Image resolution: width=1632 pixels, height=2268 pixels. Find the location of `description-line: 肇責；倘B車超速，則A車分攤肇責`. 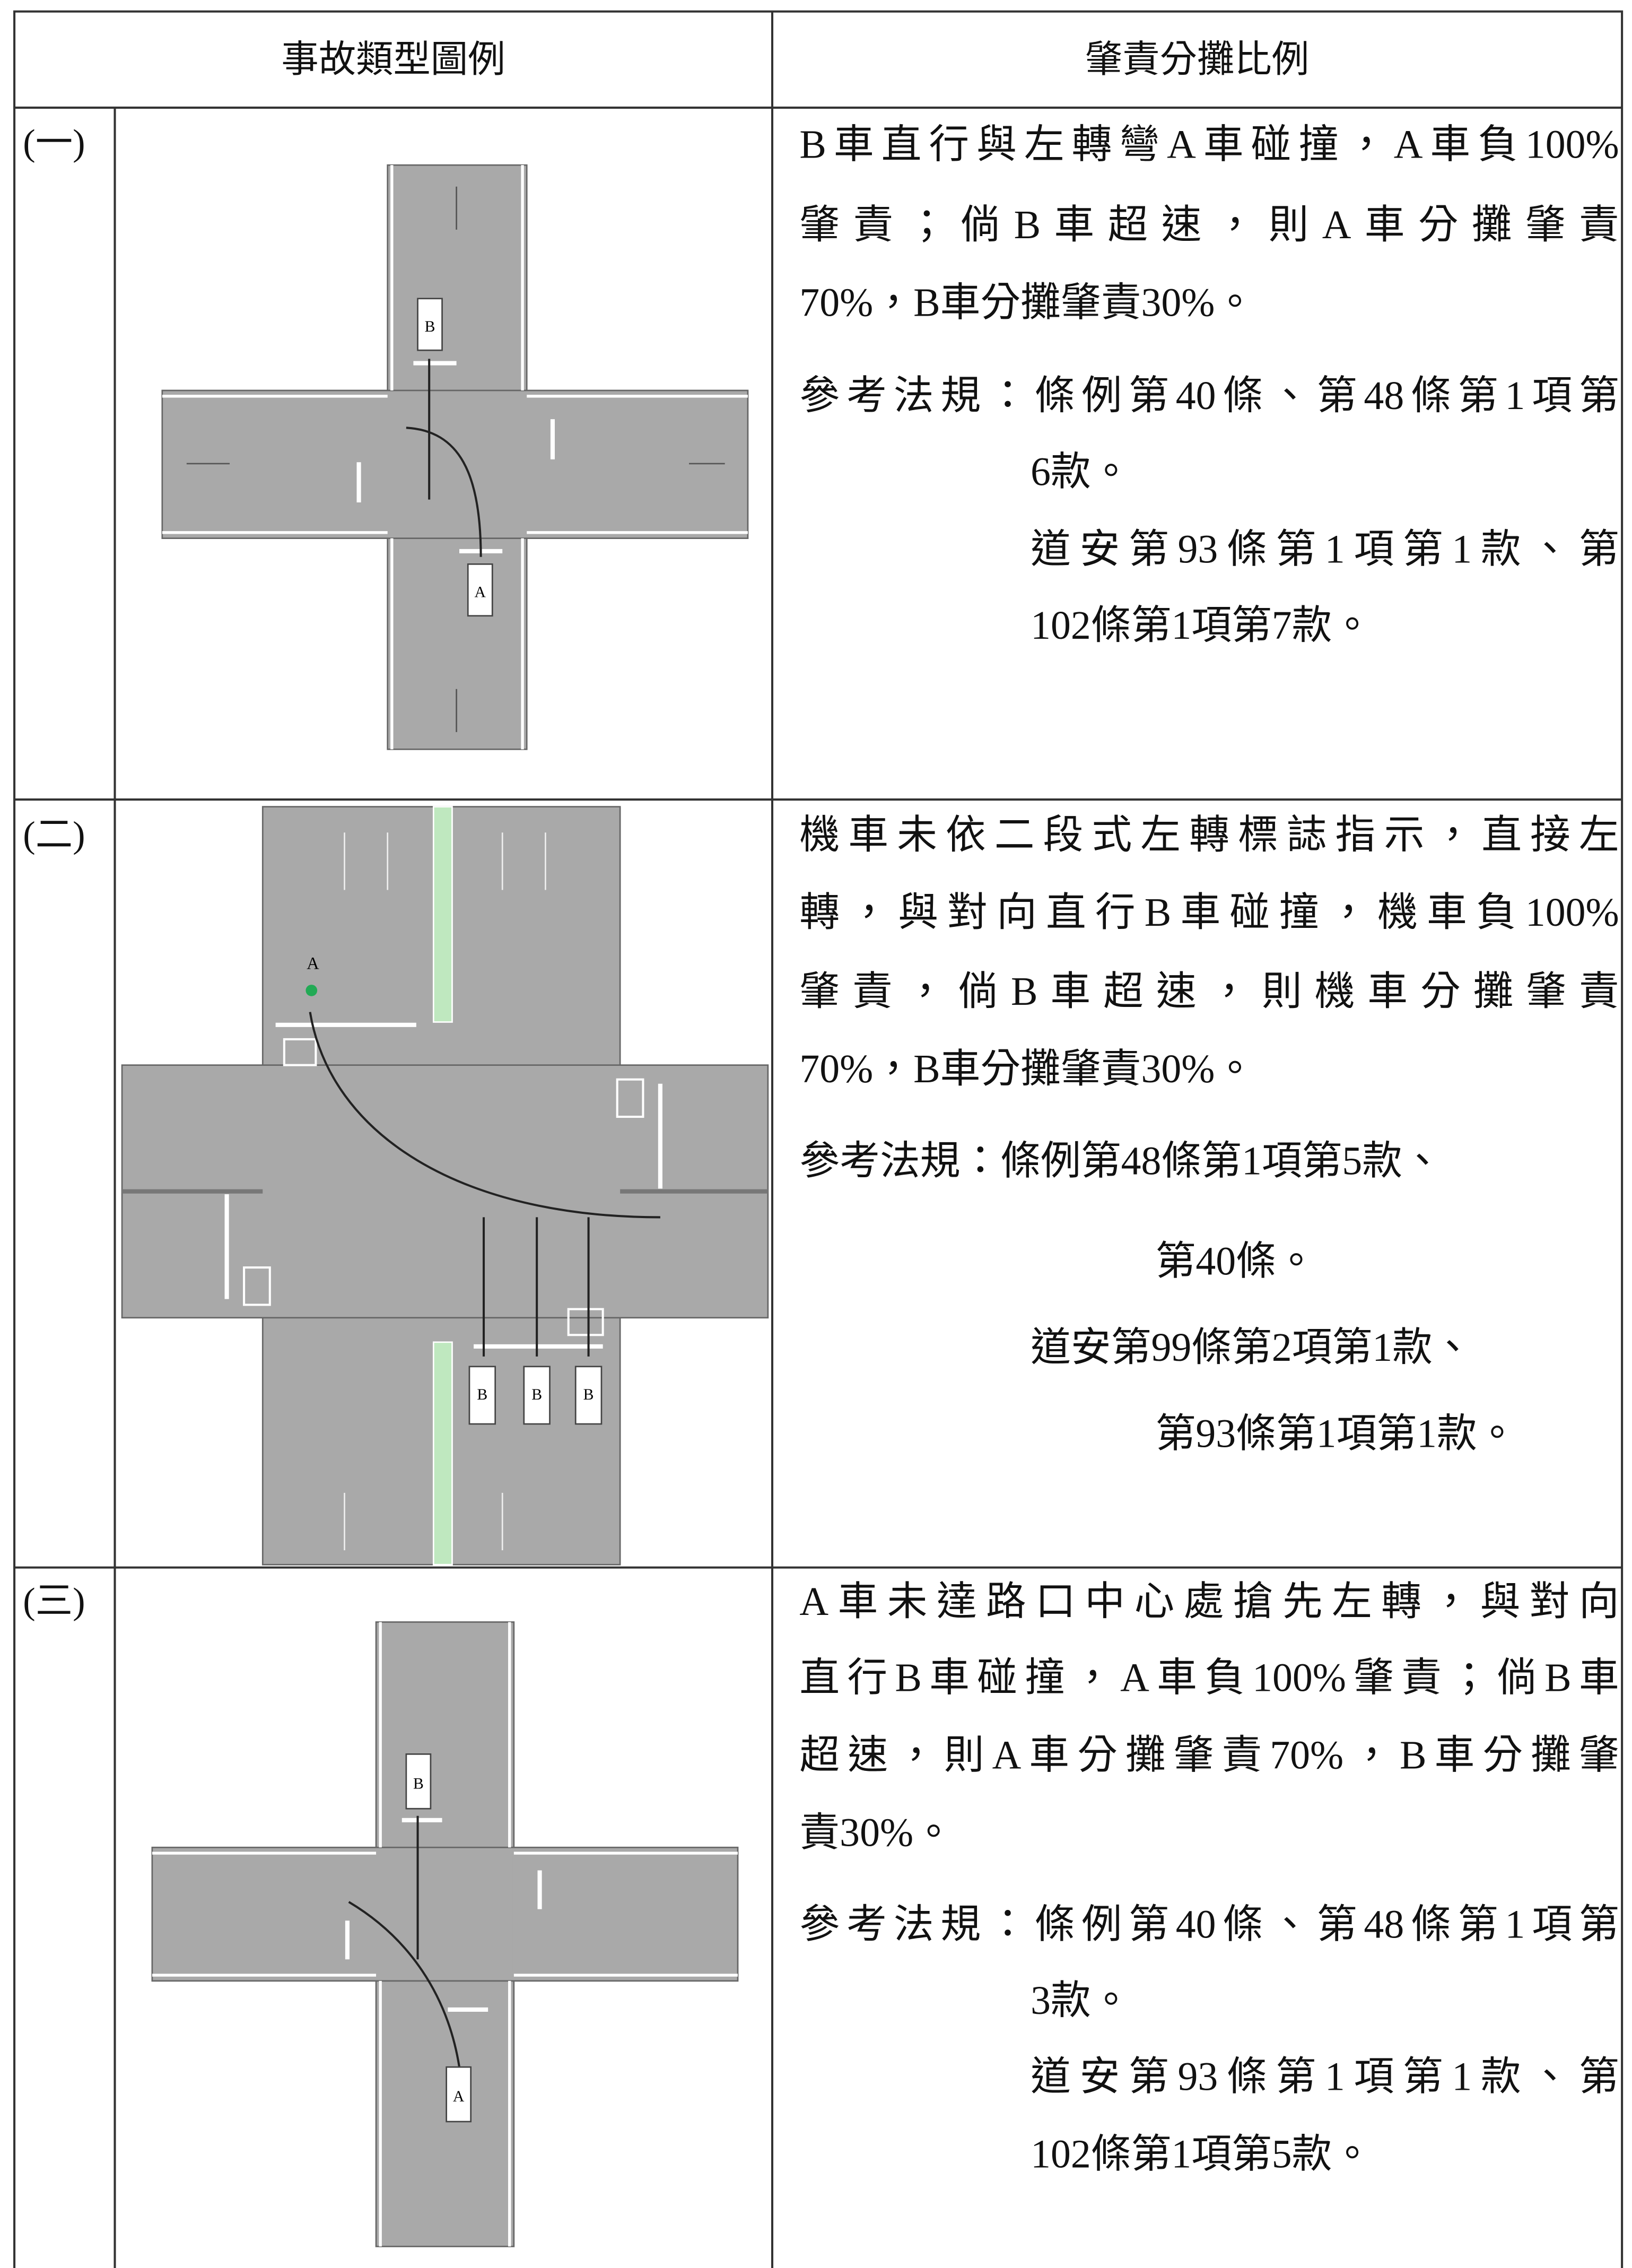

description-line: 肇責；倘B車超速，則A車分攤肇責 is located at coordinates (1209, 227).